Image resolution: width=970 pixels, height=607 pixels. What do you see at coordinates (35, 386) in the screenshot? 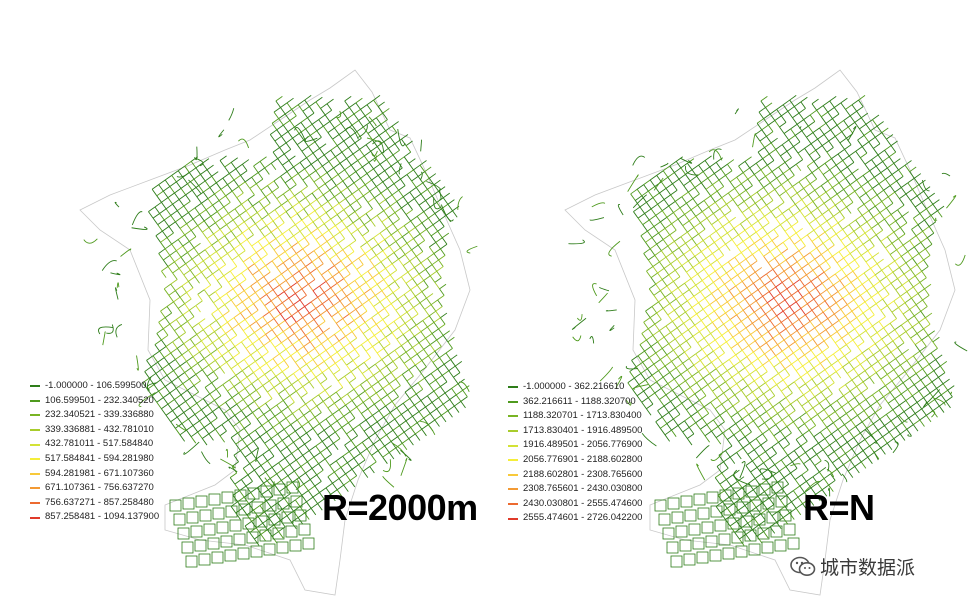
I see `legend-swatch` at bounding box center [35, 386].